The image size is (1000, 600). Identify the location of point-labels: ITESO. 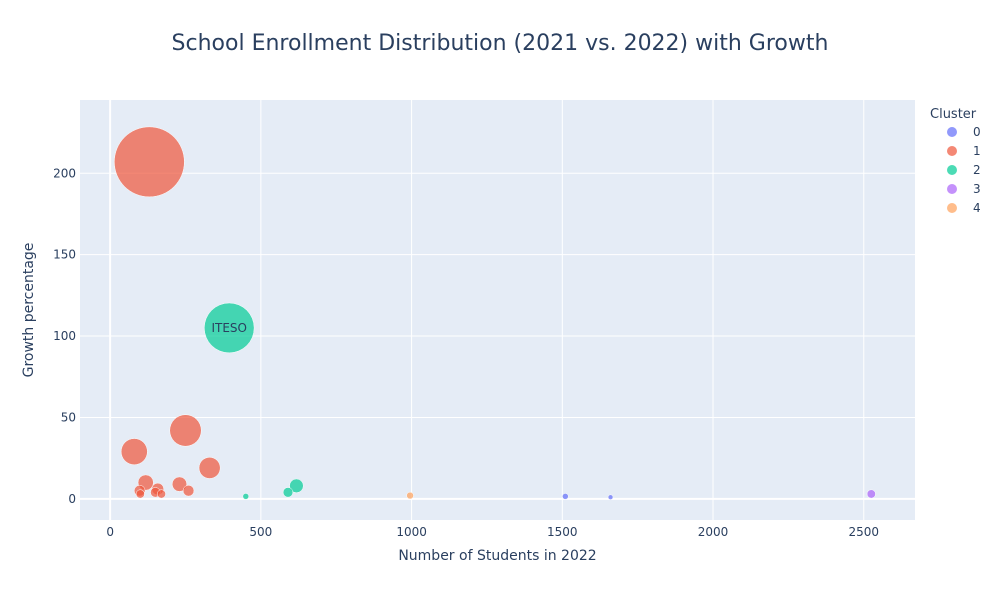
(229, 328).